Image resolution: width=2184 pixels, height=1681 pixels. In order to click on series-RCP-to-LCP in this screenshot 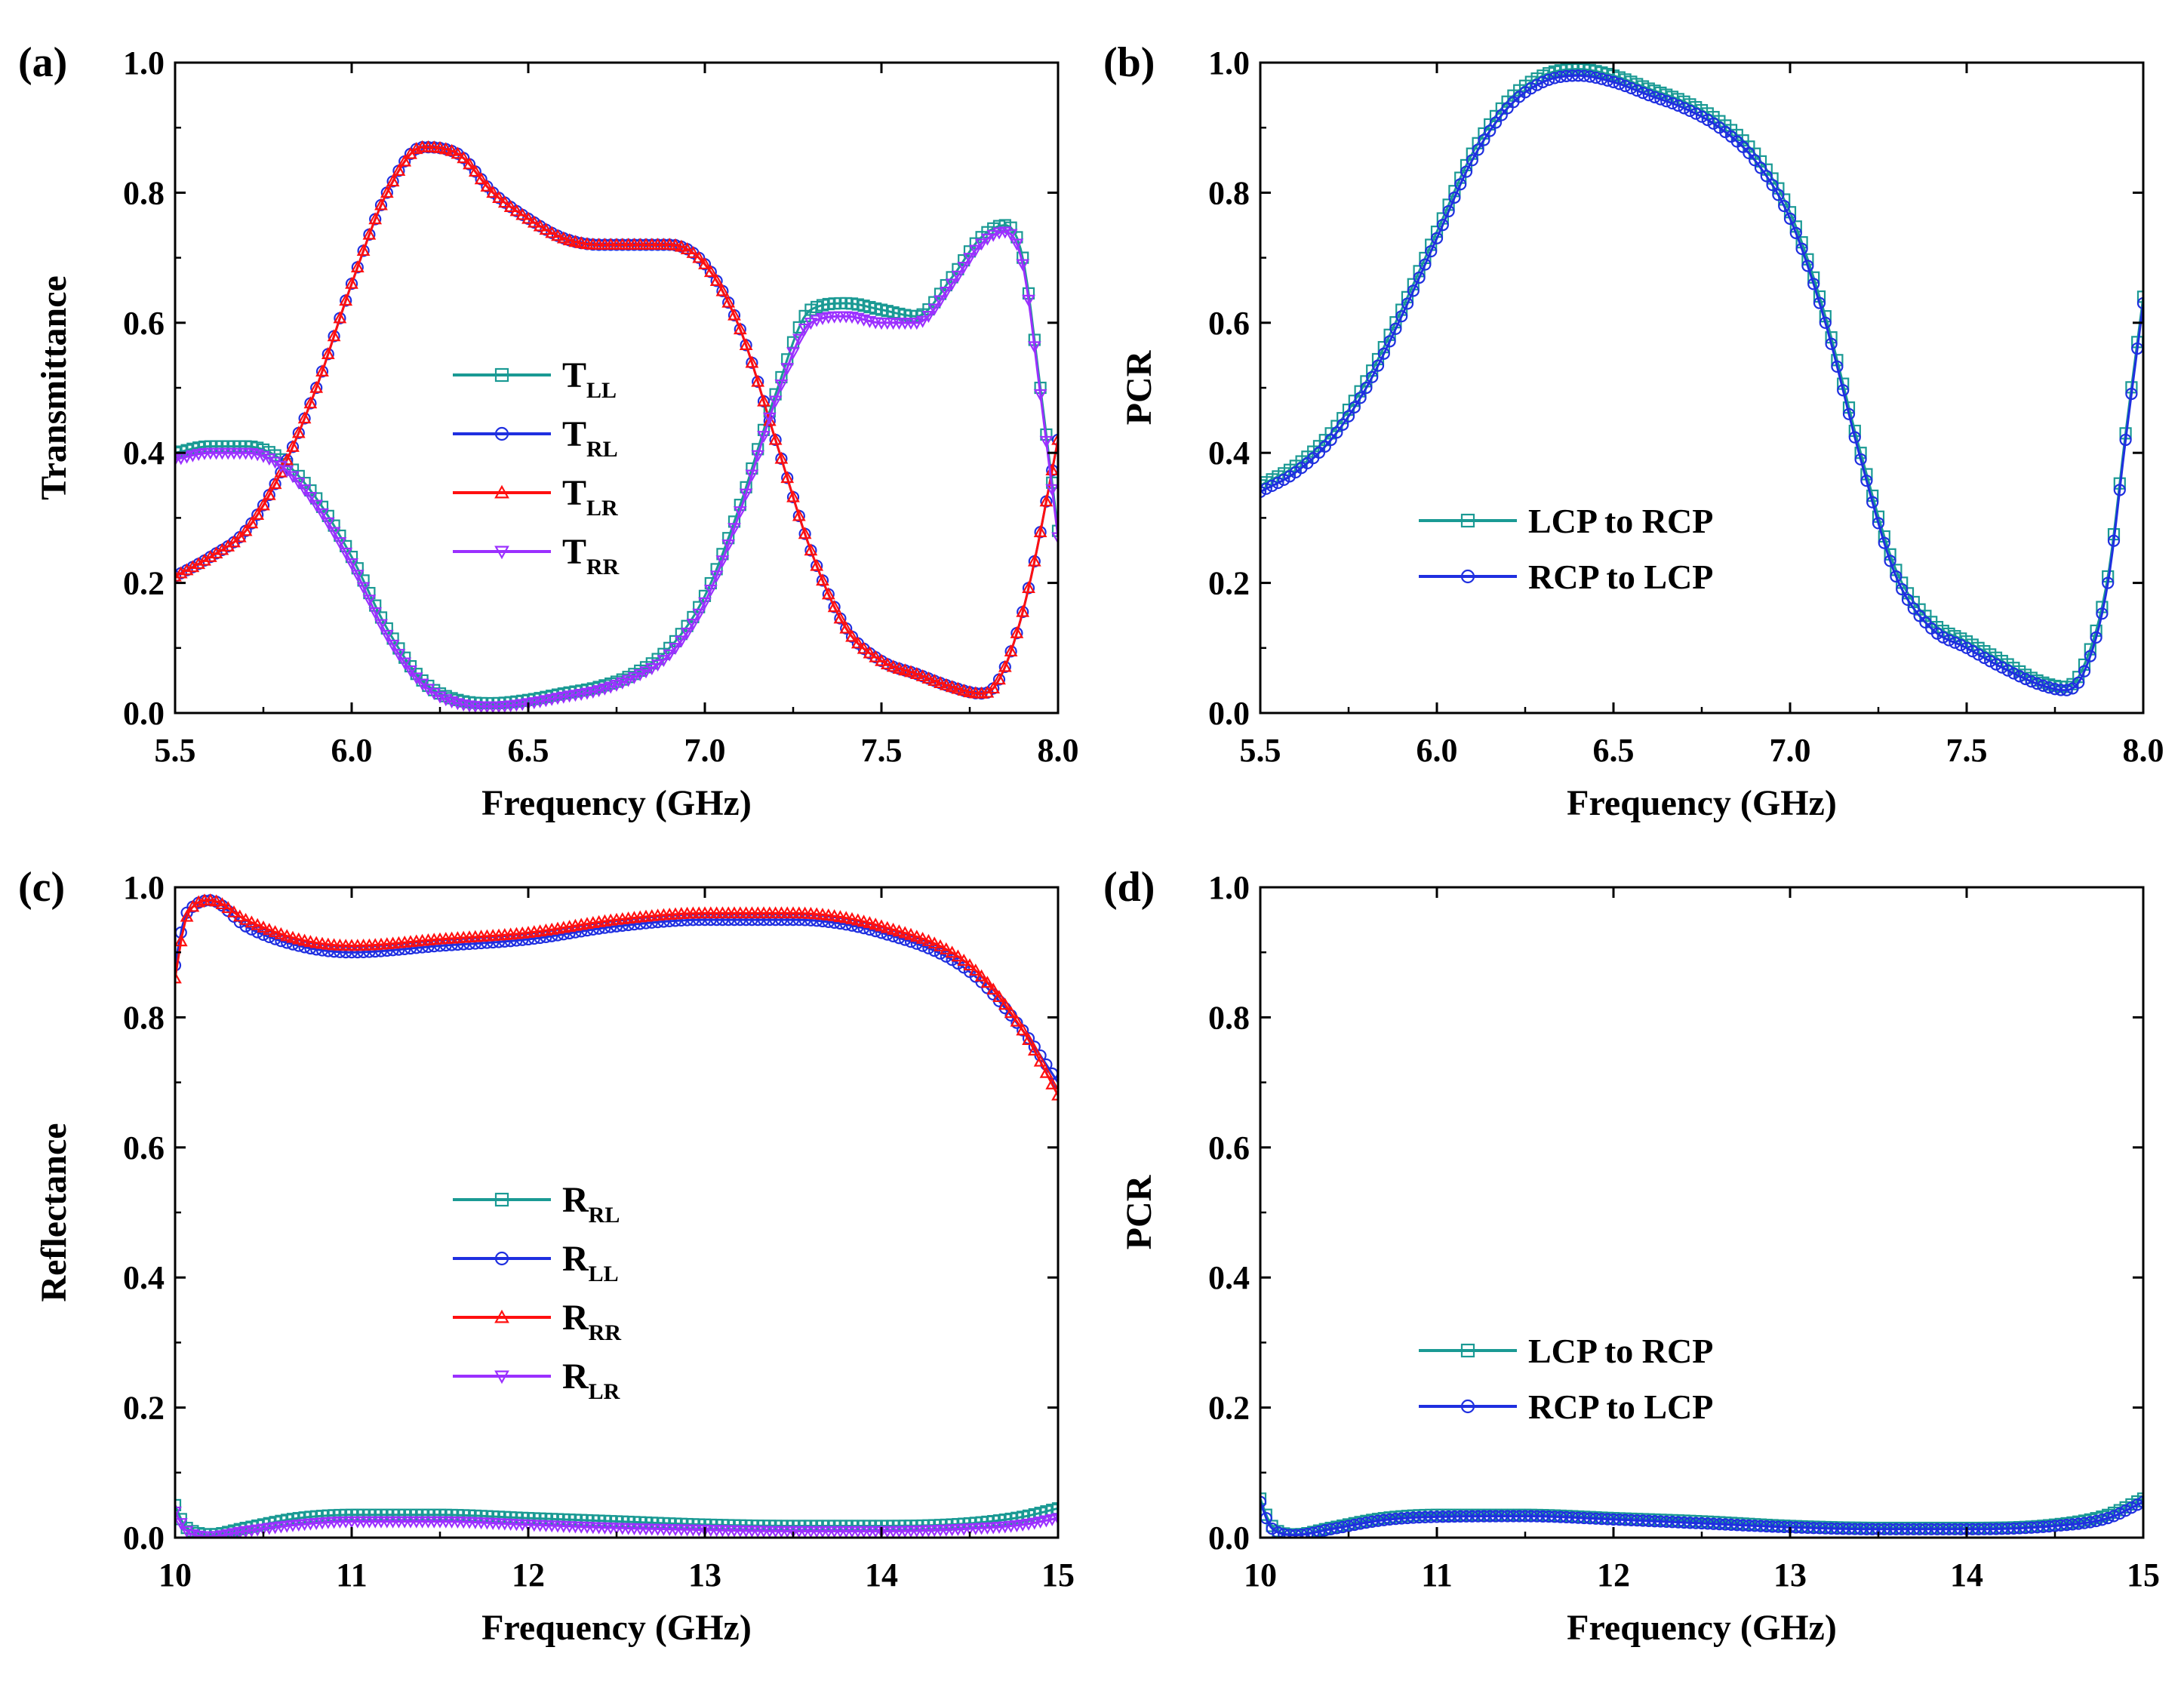, I will do `click(1701, 1516)`.